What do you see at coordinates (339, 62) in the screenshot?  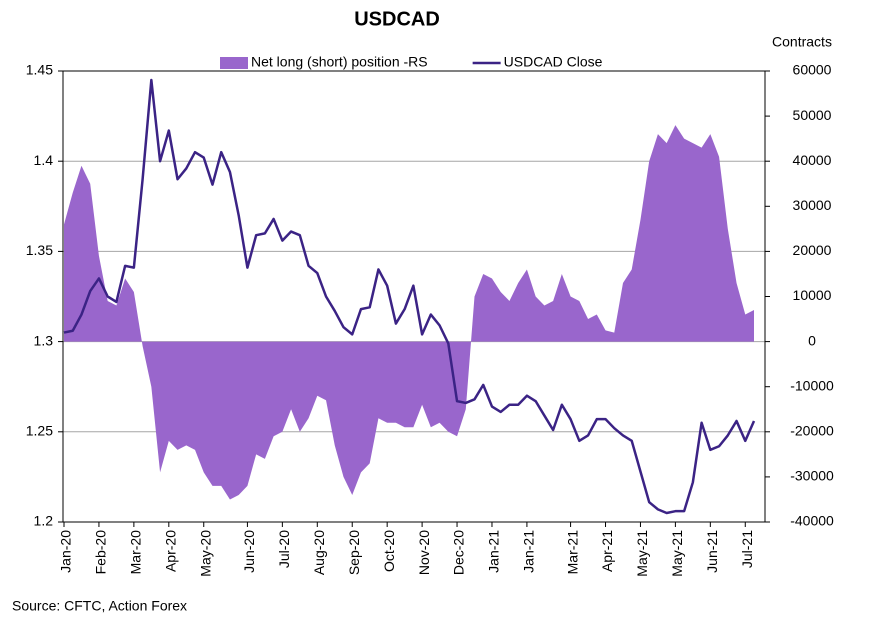 I see `legend-label: Net long (short) position -RS` at bounding box center [339, 62].